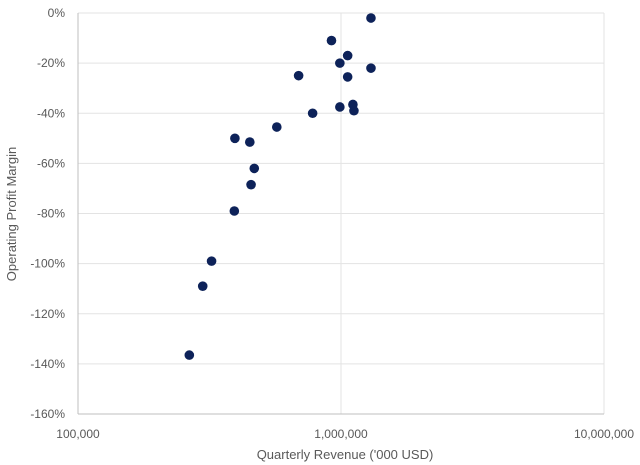  I want to click on y-tick-label: -120%, so click(47, 314).